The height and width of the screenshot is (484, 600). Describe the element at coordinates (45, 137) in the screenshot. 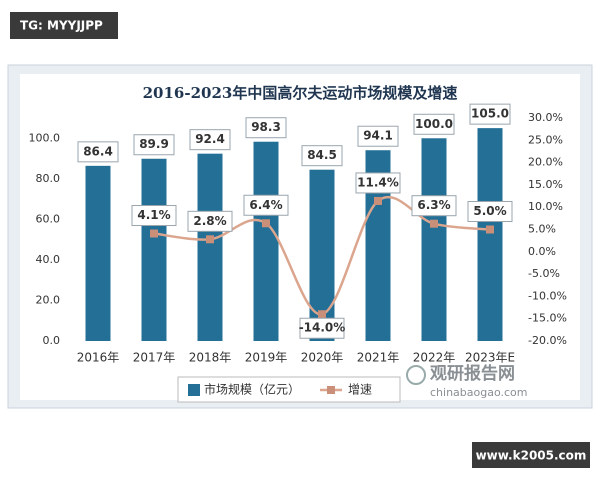

I see `y-tick-label: 100.0` at that location.